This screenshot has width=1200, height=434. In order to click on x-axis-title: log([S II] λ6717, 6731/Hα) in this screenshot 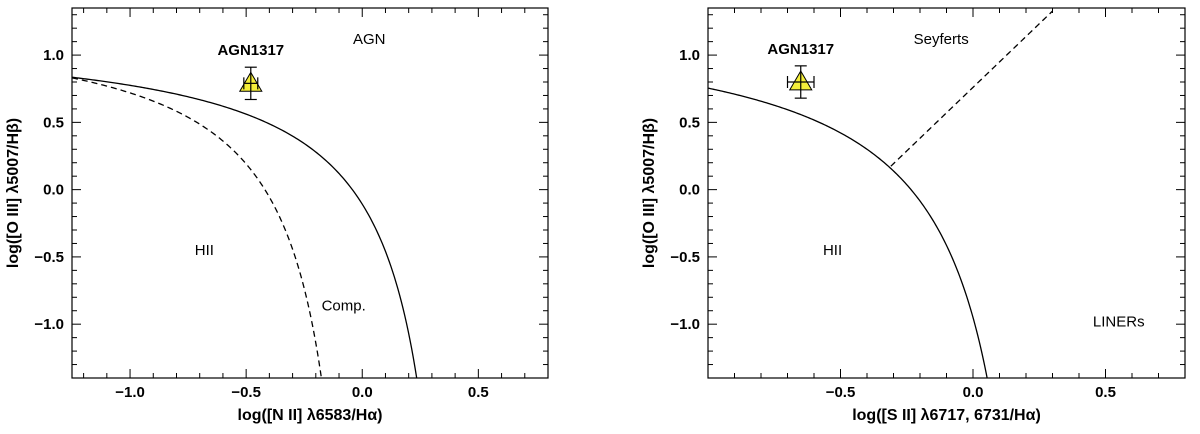, I will do `click(946, 415)`.